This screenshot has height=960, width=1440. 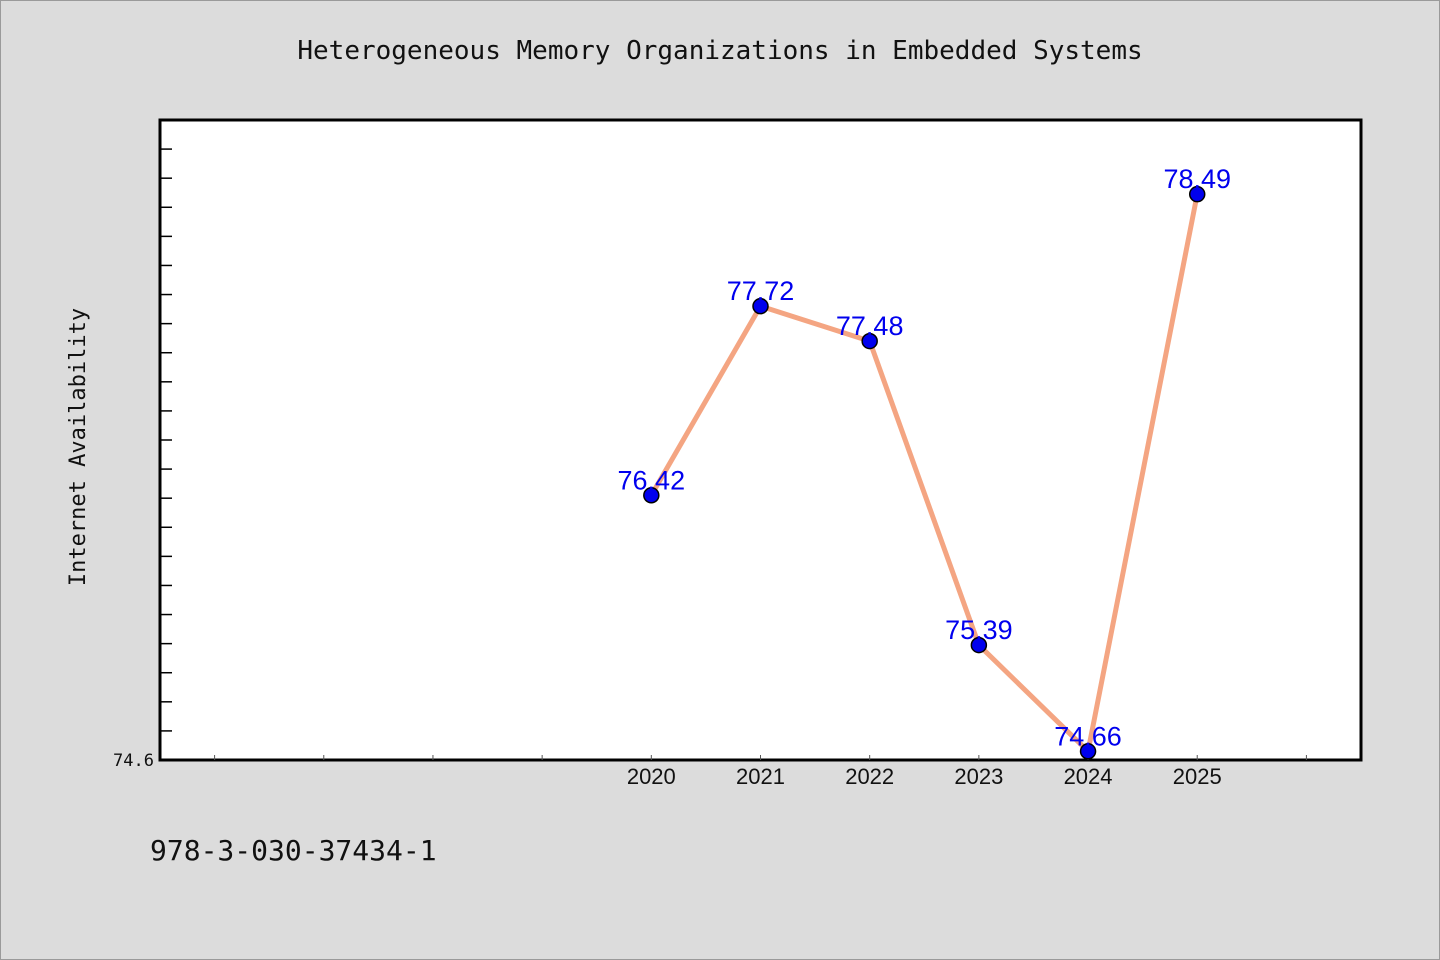 What do you see at coordinates (1197, 179) in the screenshot?
I see `data-label: 78.49` at bounding box center [1197, 179].